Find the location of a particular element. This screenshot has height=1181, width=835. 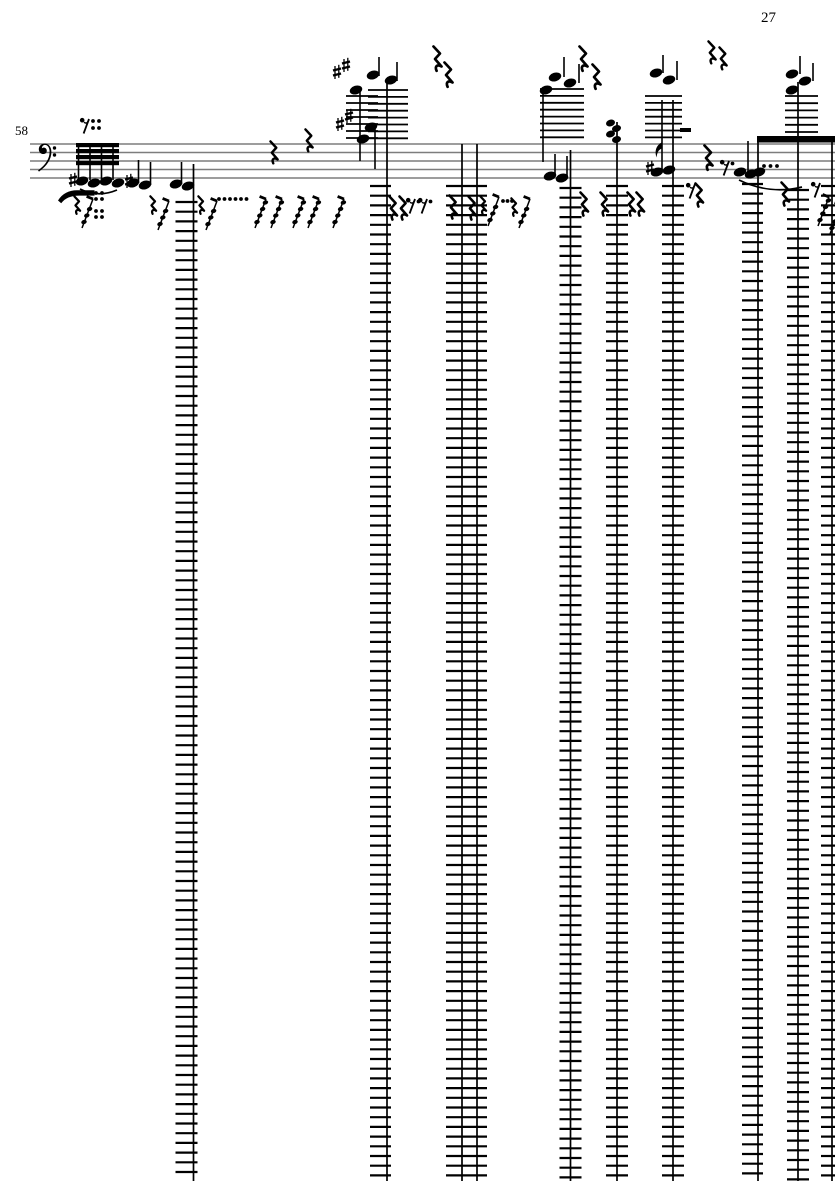

sixteenth-rest is located at coordinates (514, 207).